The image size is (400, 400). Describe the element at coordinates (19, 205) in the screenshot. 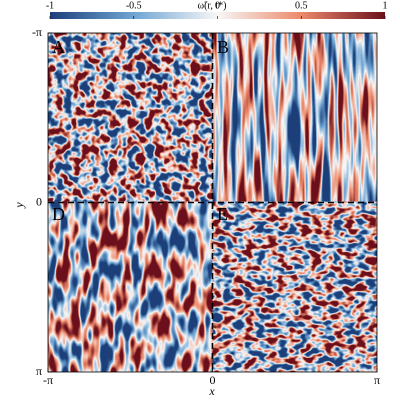

I see `y-axis-label: y` at that location.